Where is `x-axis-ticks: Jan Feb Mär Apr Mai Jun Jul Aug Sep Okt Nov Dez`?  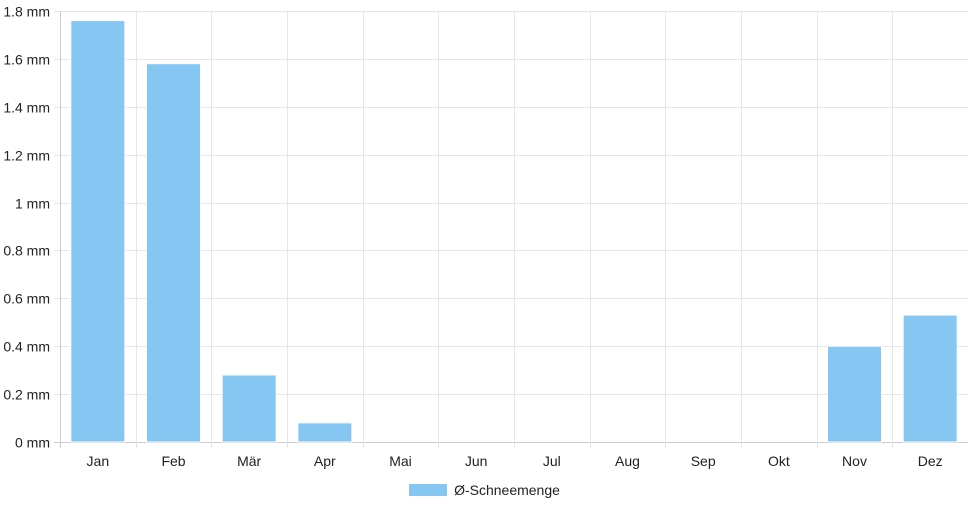 x-axis-ticks: Jan Feb Mär Apr Mai Jun Jul Aug Sep Okt Nov Dez is located at coordinates (515, 461).